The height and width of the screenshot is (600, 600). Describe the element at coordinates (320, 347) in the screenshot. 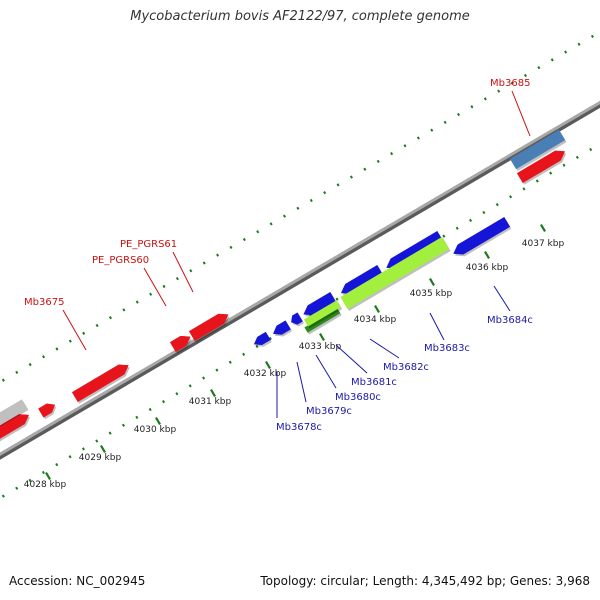

I see `ruler-label: 4033 kbp` at that location.